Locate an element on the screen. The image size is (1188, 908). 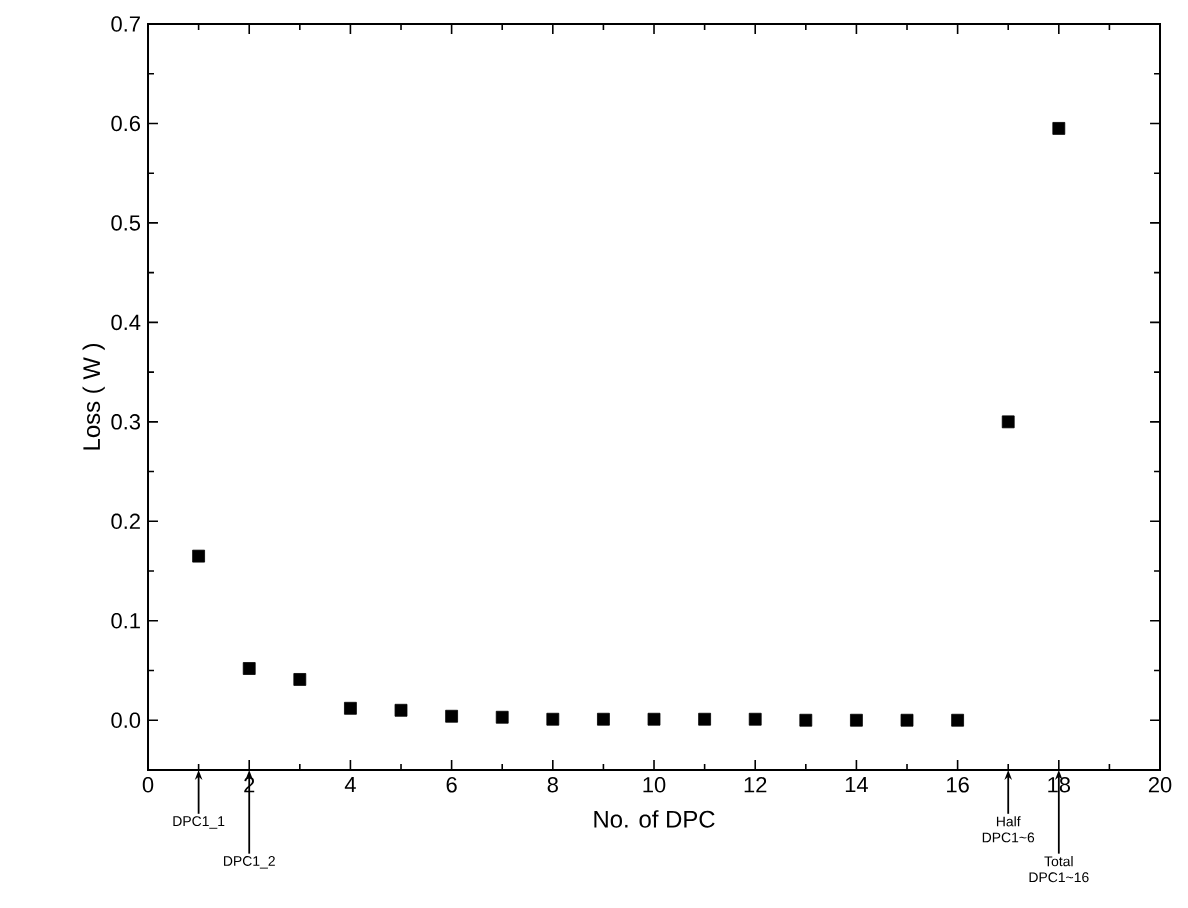
x-tick-label: 4 is located at coordinates (350, 785).